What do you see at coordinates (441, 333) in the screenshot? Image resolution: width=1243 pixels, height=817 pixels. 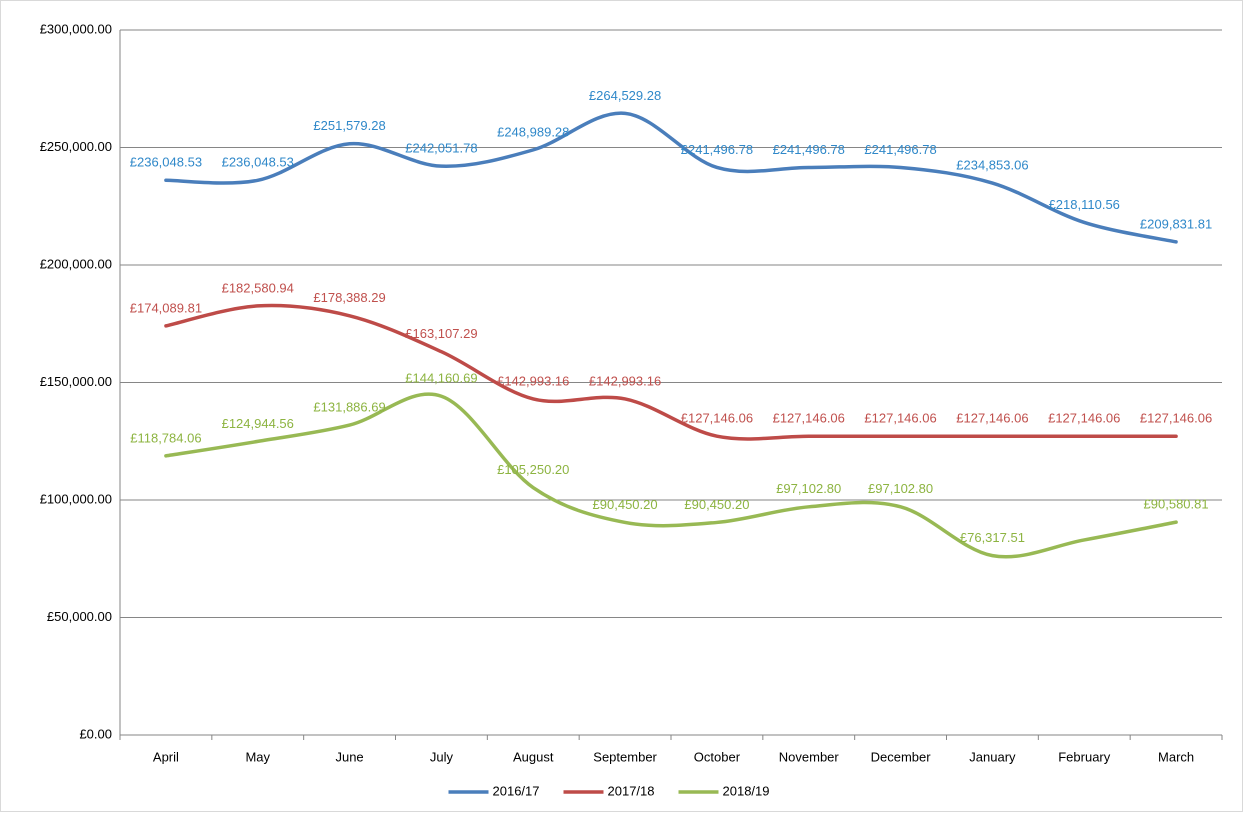 I see `data-label: £163,107.29` at bounding box center [441, 333].